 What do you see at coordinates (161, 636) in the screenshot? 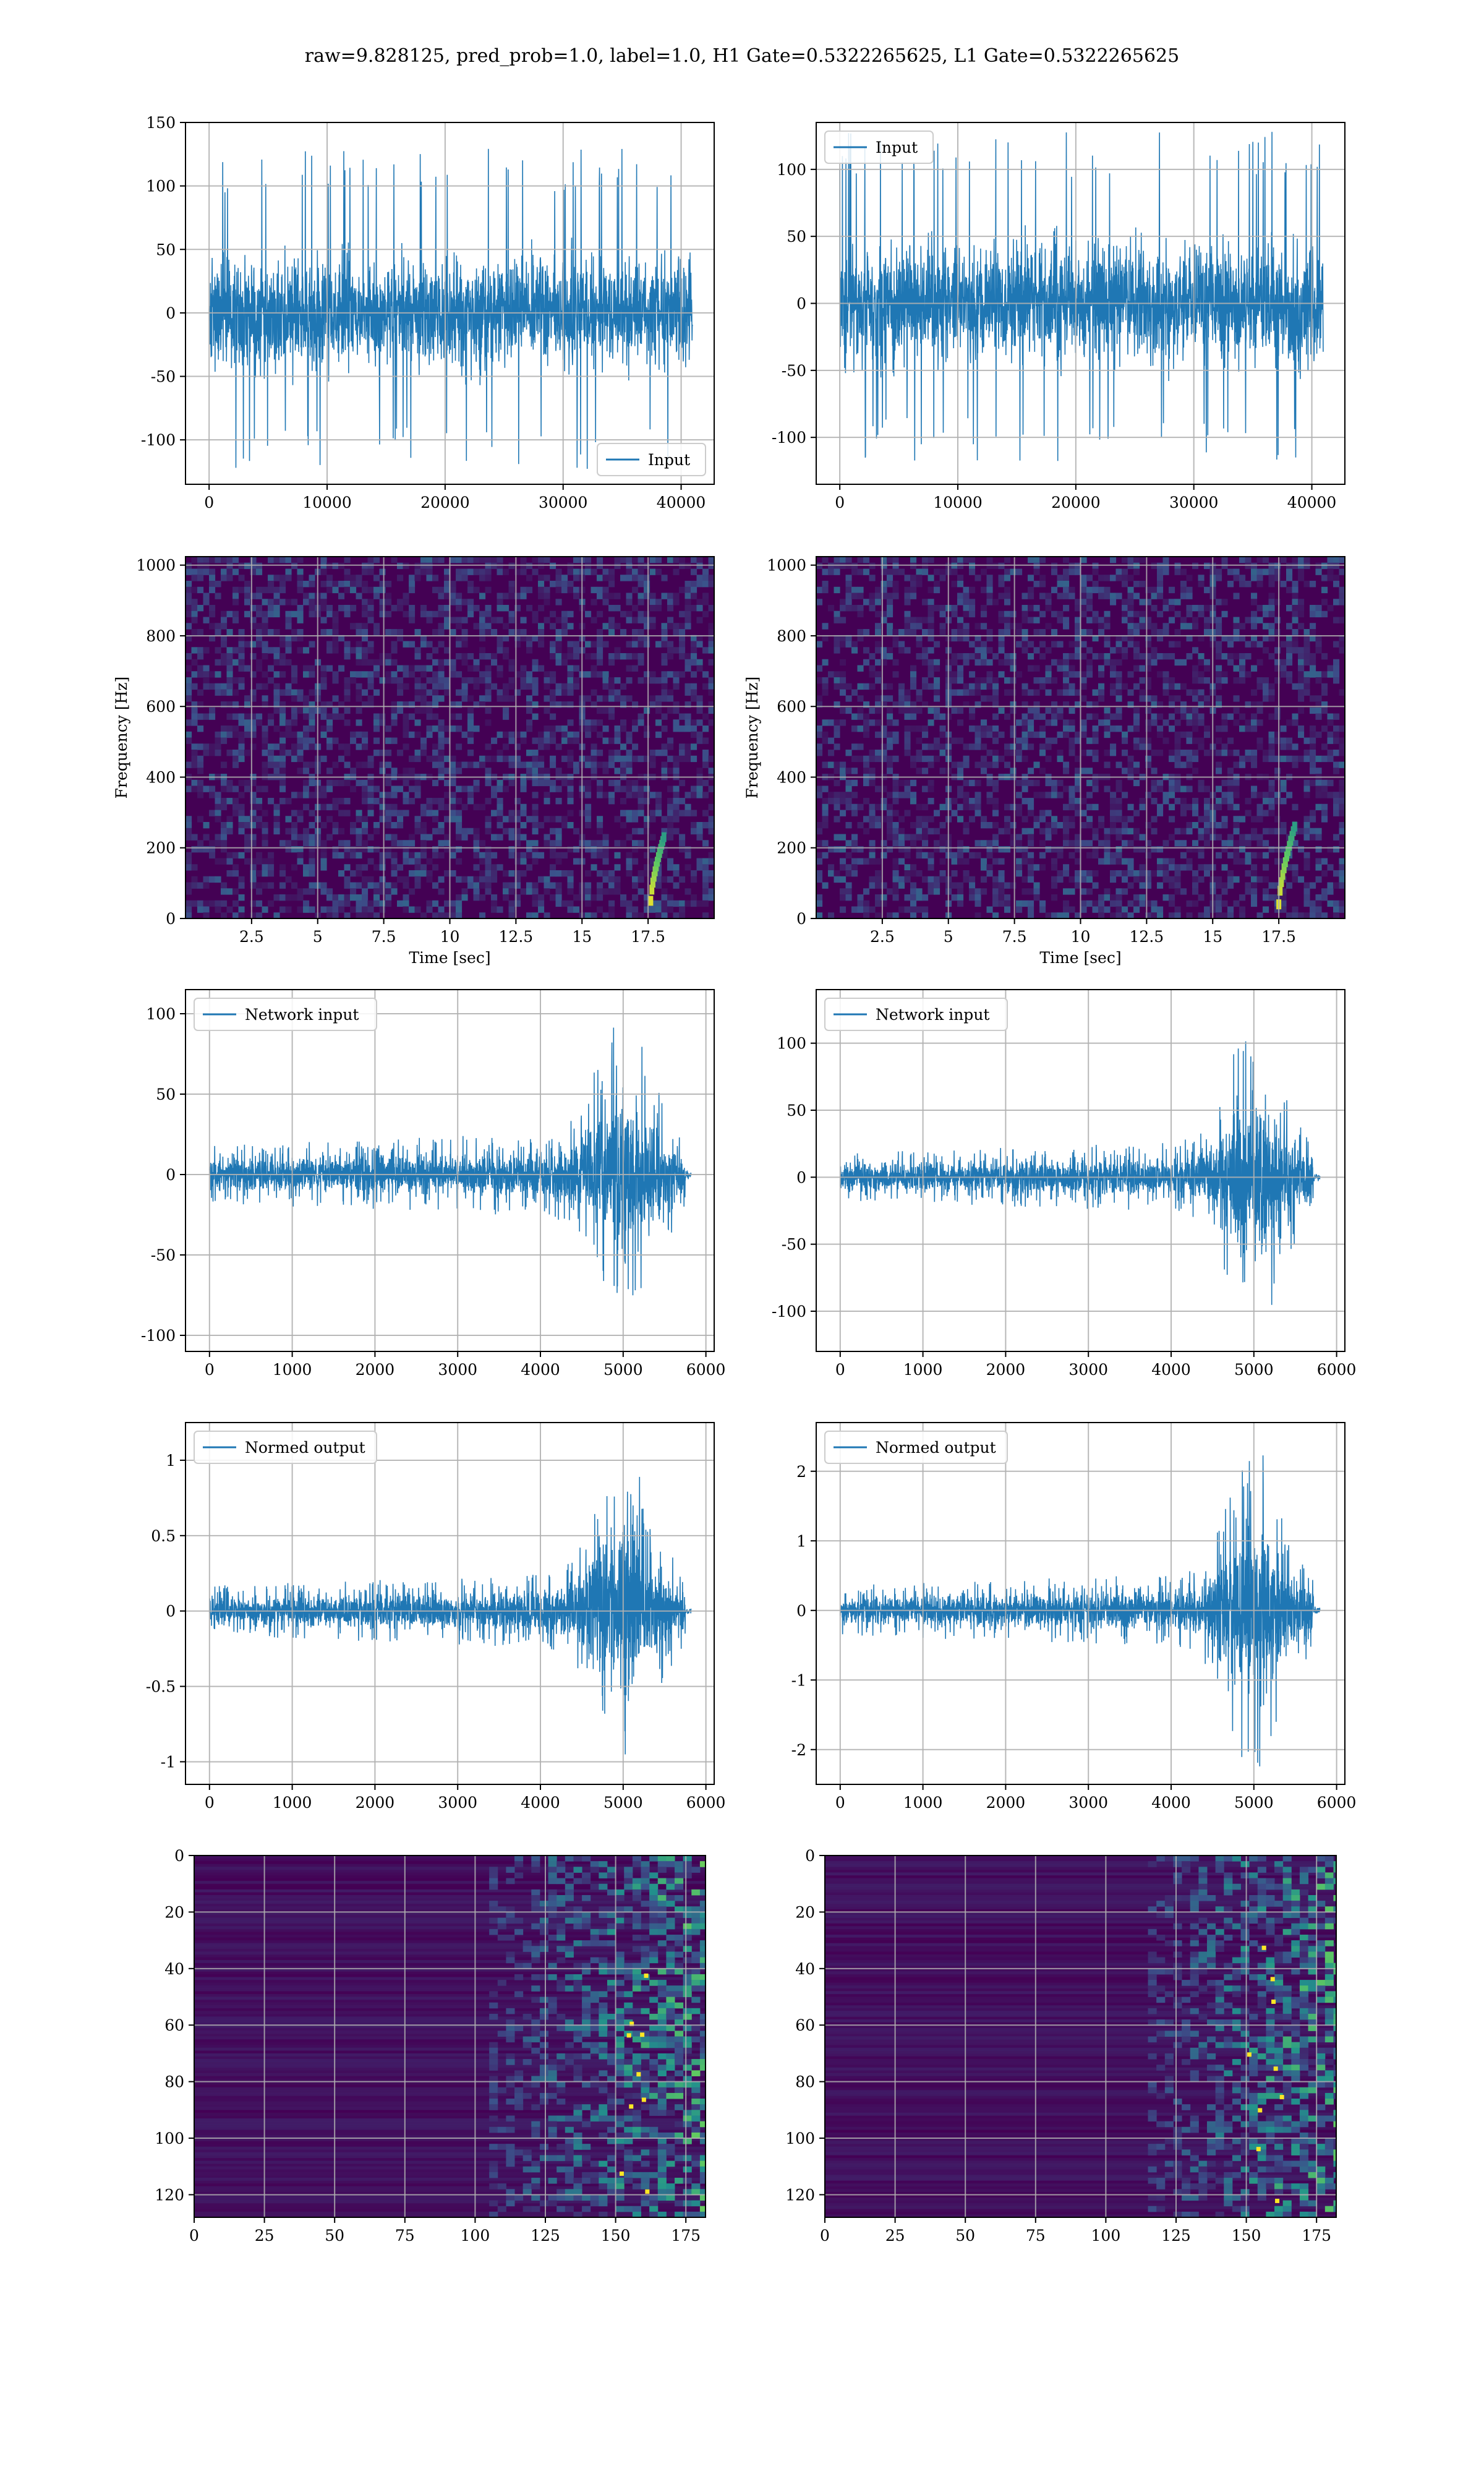
I see `y-tick-label: 800` at bounding box center [161, 636].